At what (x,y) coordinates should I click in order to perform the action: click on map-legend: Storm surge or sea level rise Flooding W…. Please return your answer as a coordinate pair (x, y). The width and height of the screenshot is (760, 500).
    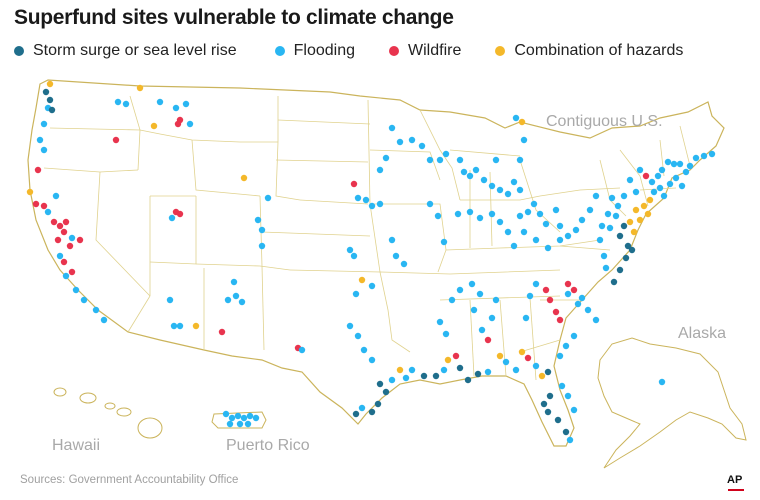
    Looking at the image, I should click on (384, 51).